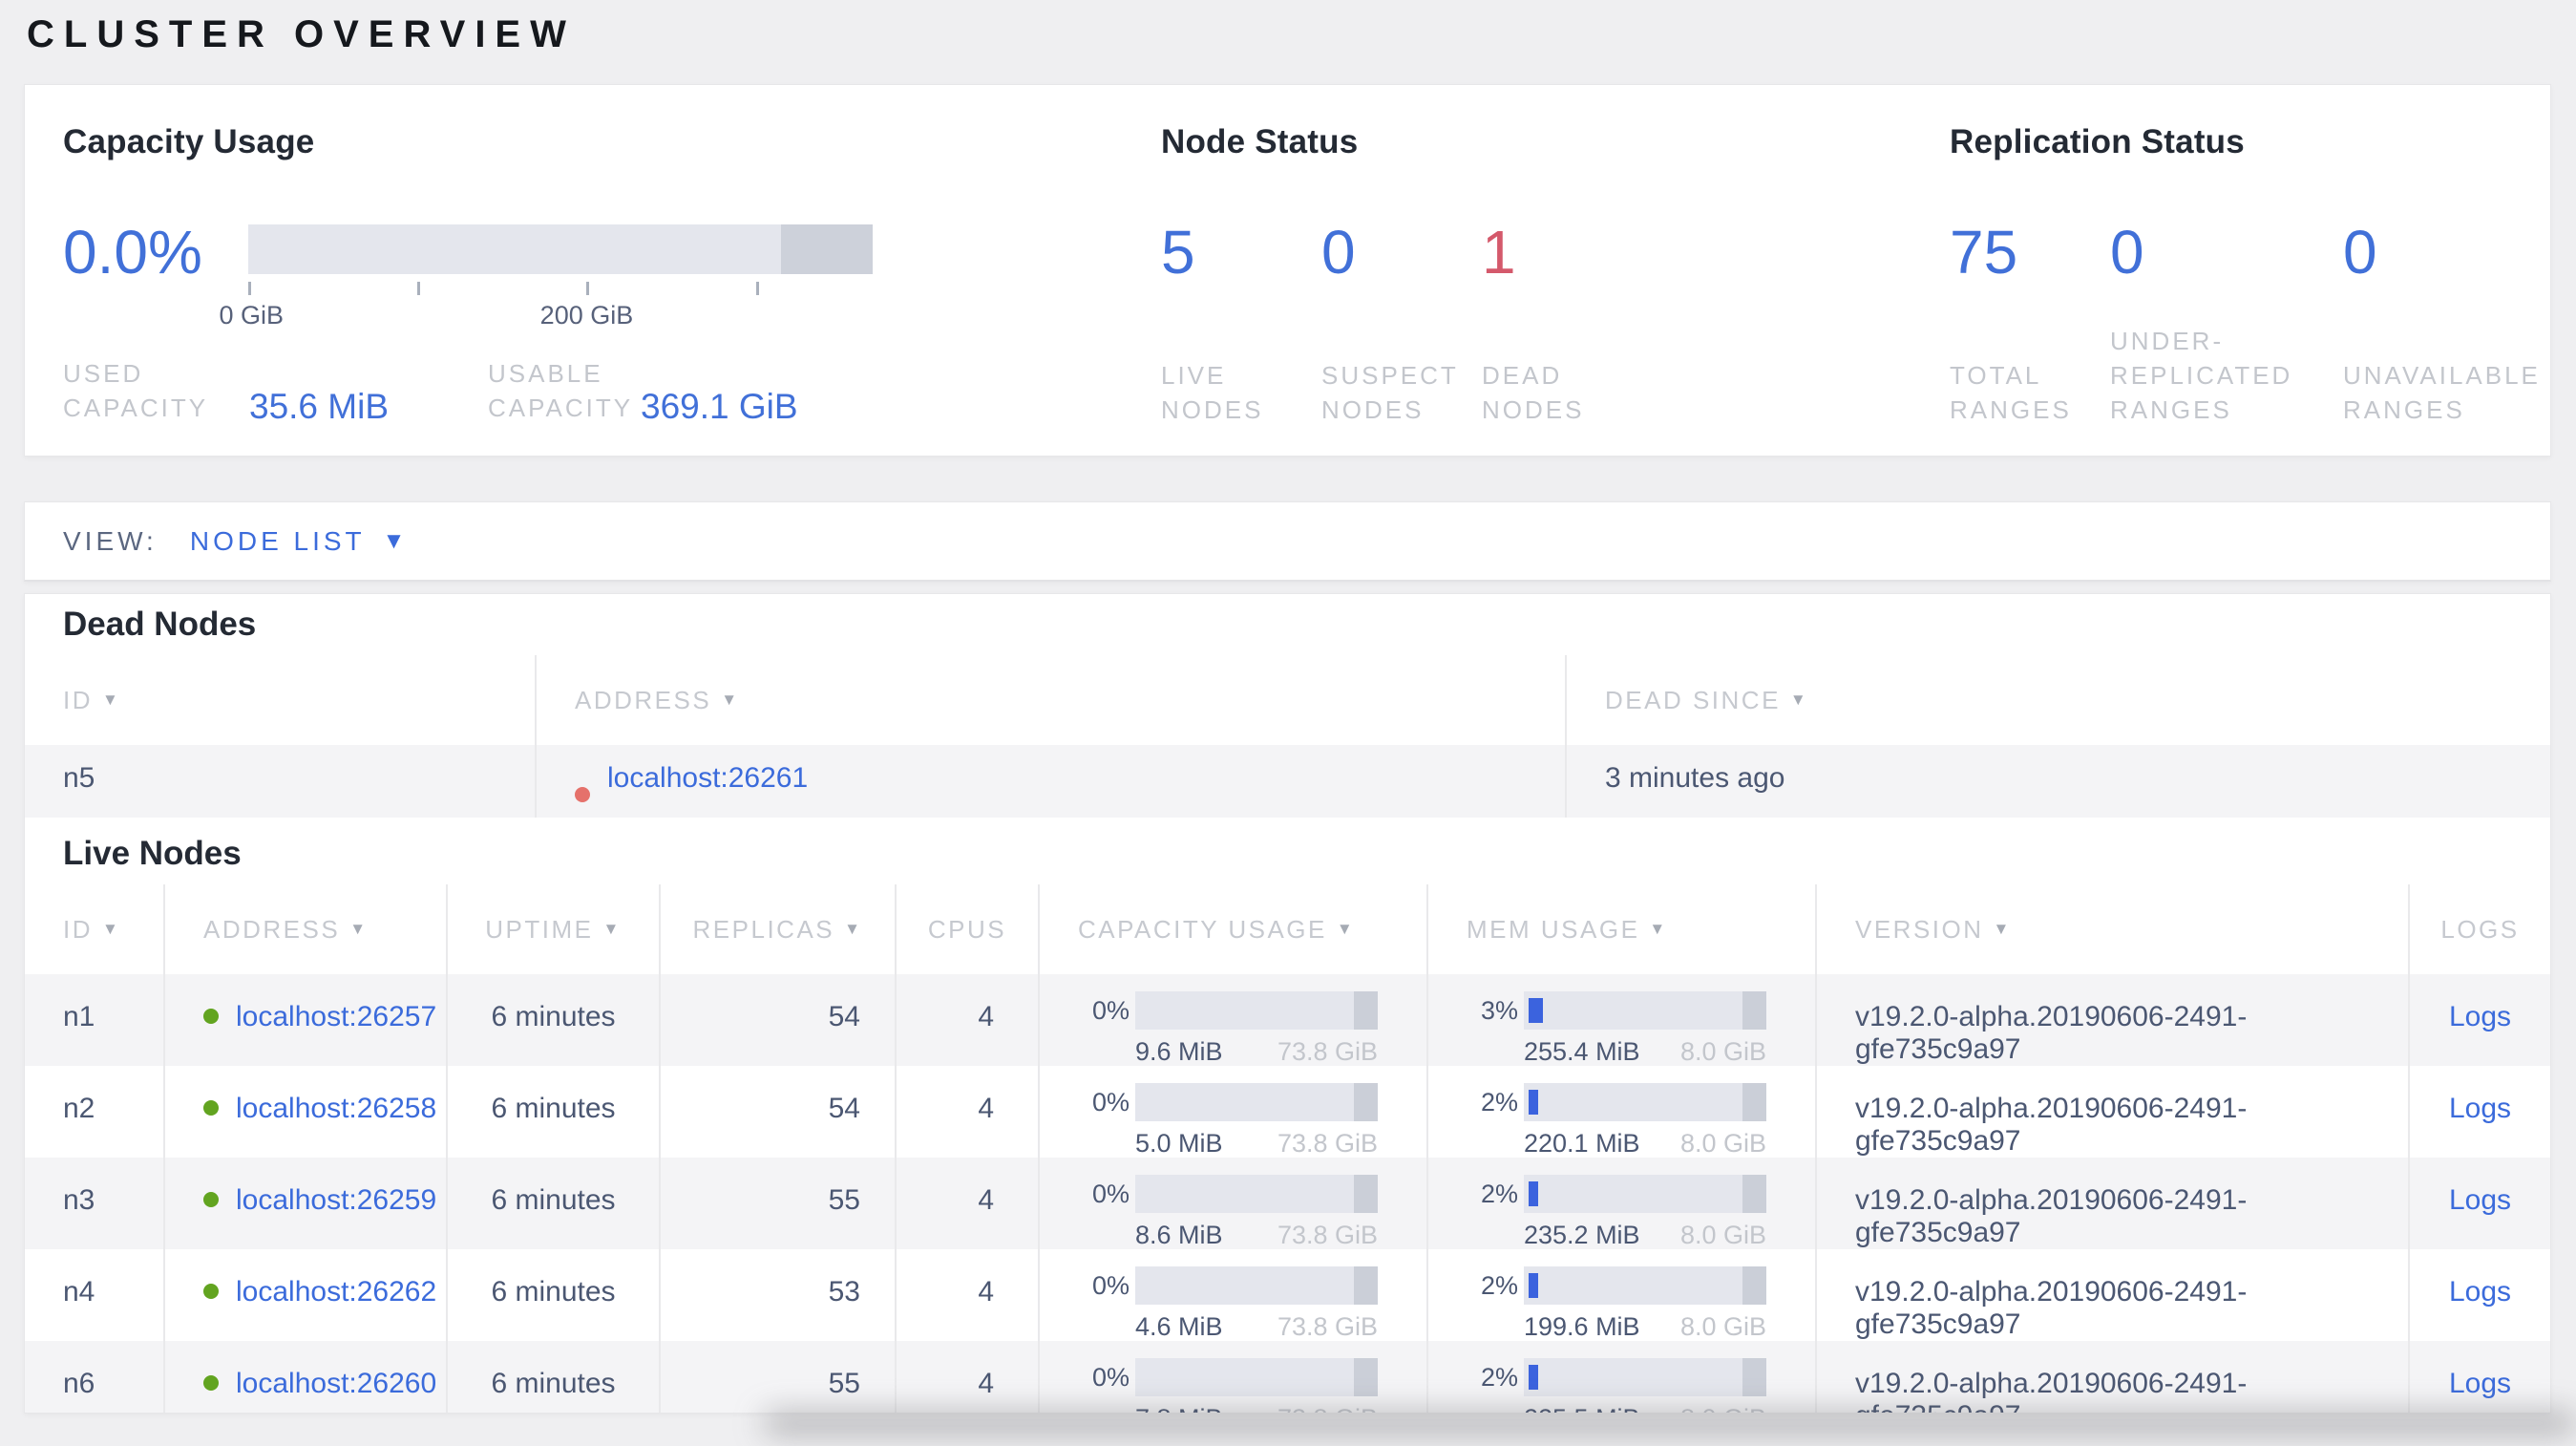 Image resolution: width=2576 pixels, height=1446 pixels. I want to click on col-header-capacity-usage: CAPACITY USAGE ▼, so click(1232, 929).